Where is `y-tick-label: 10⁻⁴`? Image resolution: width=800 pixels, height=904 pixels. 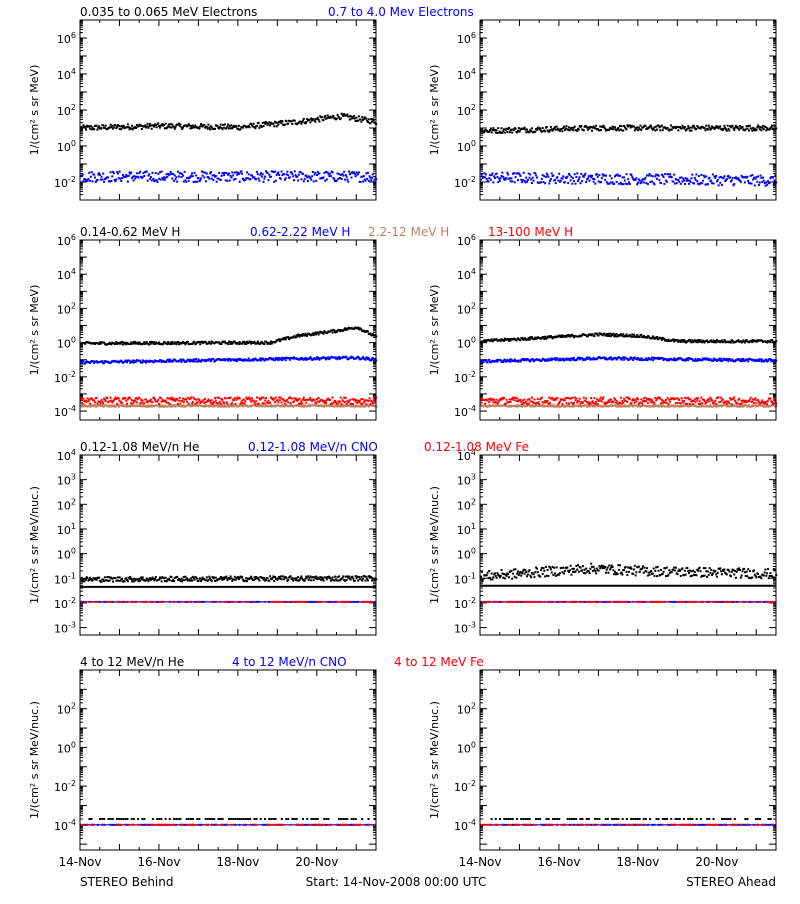 y-tick-label: 10⁻⁴ is located at coordinates (65, 411).